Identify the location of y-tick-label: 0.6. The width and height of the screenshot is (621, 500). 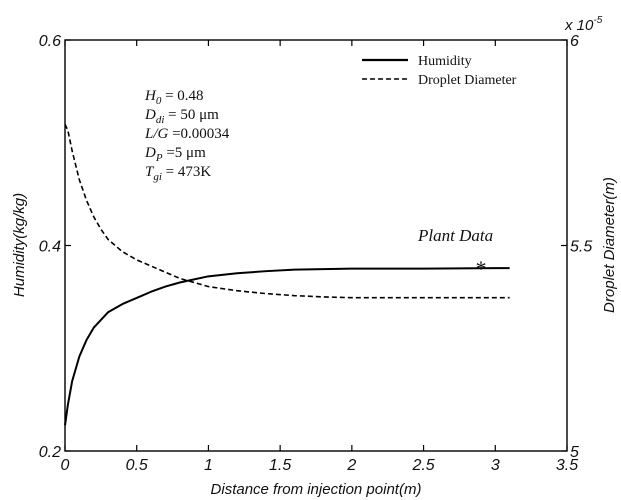
(50, 41).